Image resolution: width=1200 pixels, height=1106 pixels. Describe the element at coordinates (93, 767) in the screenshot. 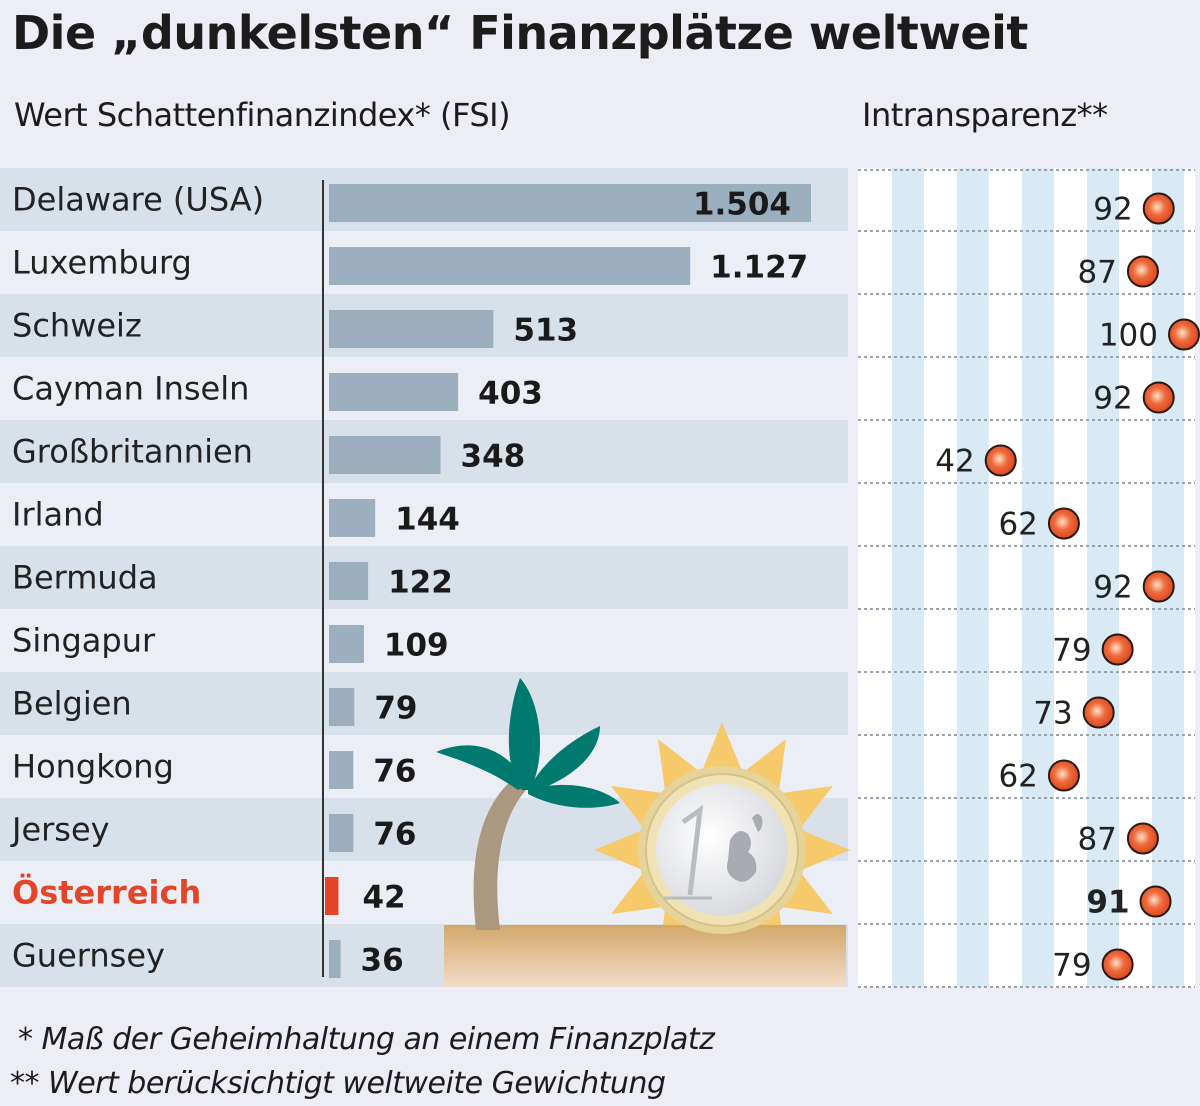

I see `category-label: Hongkong` at that location.